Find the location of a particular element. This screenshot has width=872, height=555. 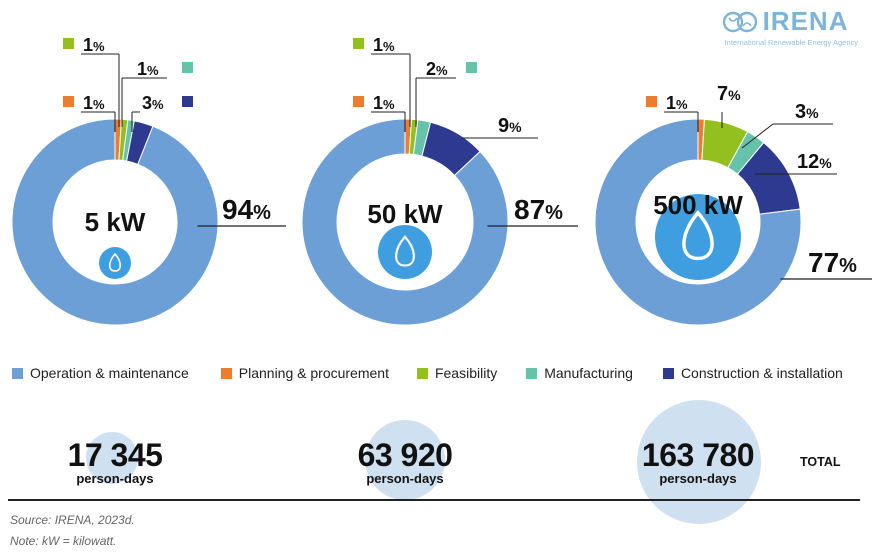

globe-icon is located at coordinates (739, 21).